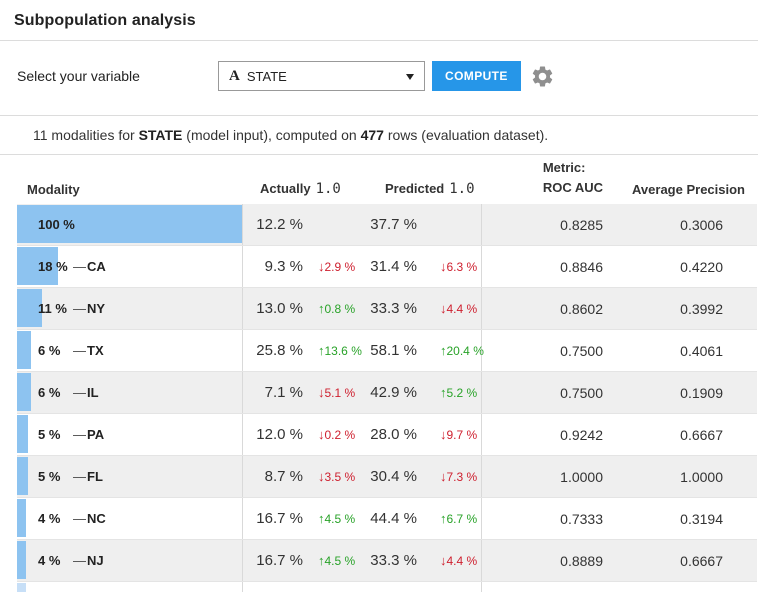 This screenshot has width=758, height=594. What do you see at coordinates (393, 266) in the screenshot?
I see `predicted-value: 31.4 %` at bounding box center [393, 266].